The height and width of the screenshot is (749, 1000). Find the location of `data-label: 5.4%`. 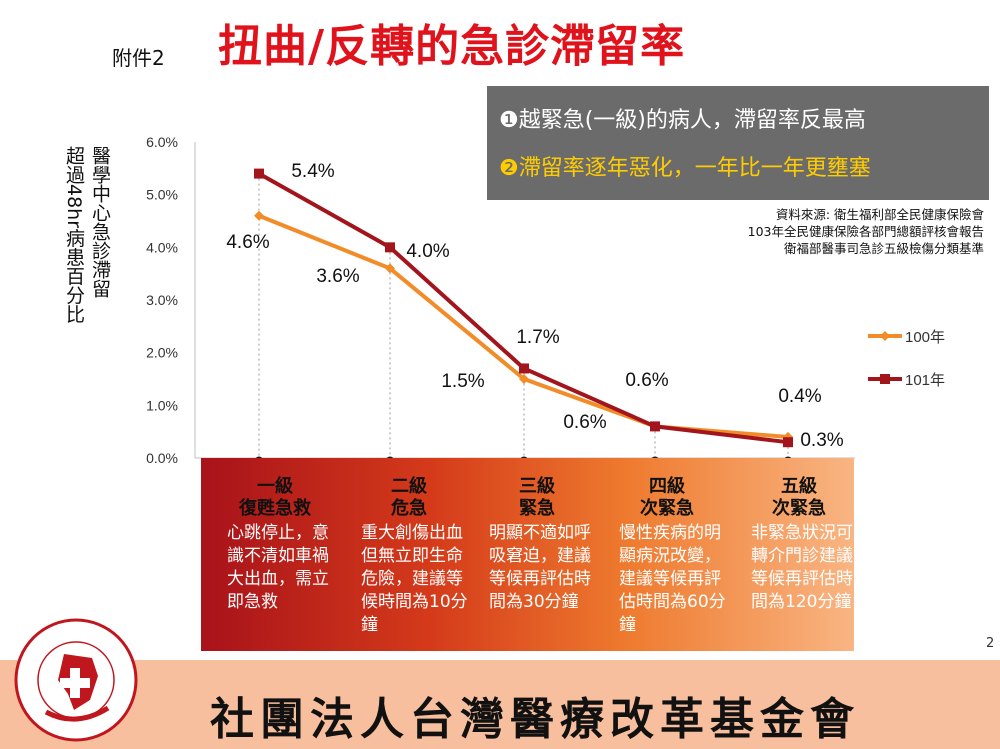

data-label: 5.4% is located at coordinates (312, 171).